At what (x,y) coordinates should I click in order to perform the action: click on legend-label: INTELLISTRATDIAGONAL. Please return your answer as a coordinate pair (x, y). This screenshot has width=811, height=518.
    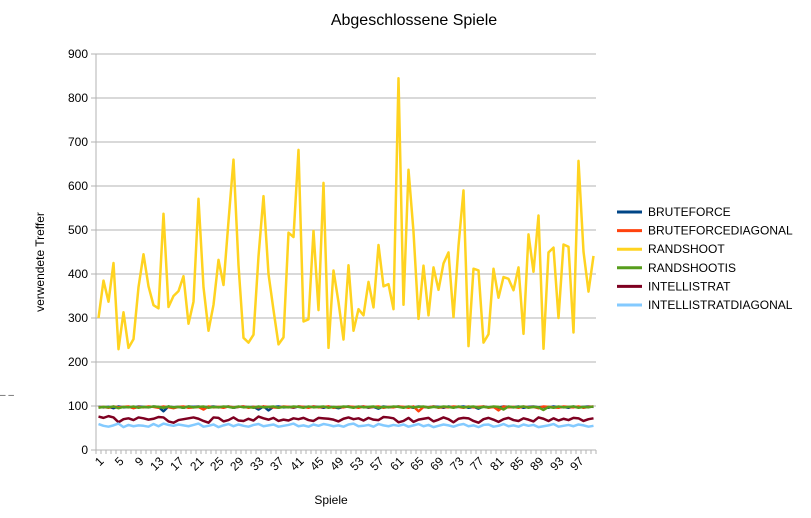
    Looking at the image, I should click on (720, 305).